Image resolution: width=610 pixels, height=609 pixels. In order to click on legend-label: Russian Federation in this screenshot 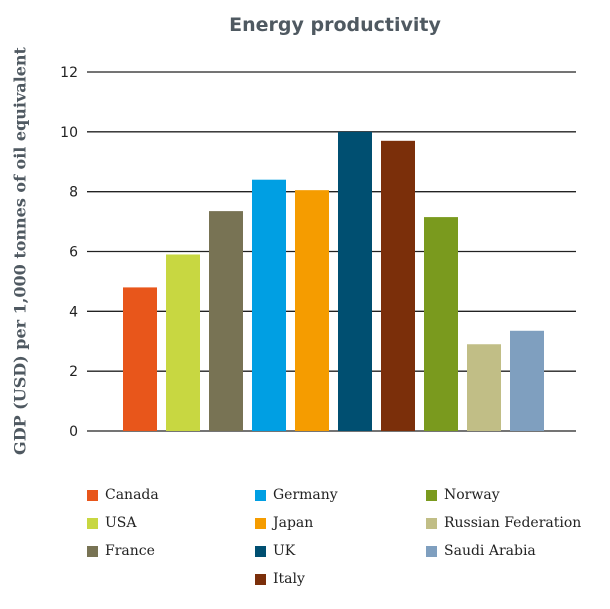, I will do `click(513, 523)`.